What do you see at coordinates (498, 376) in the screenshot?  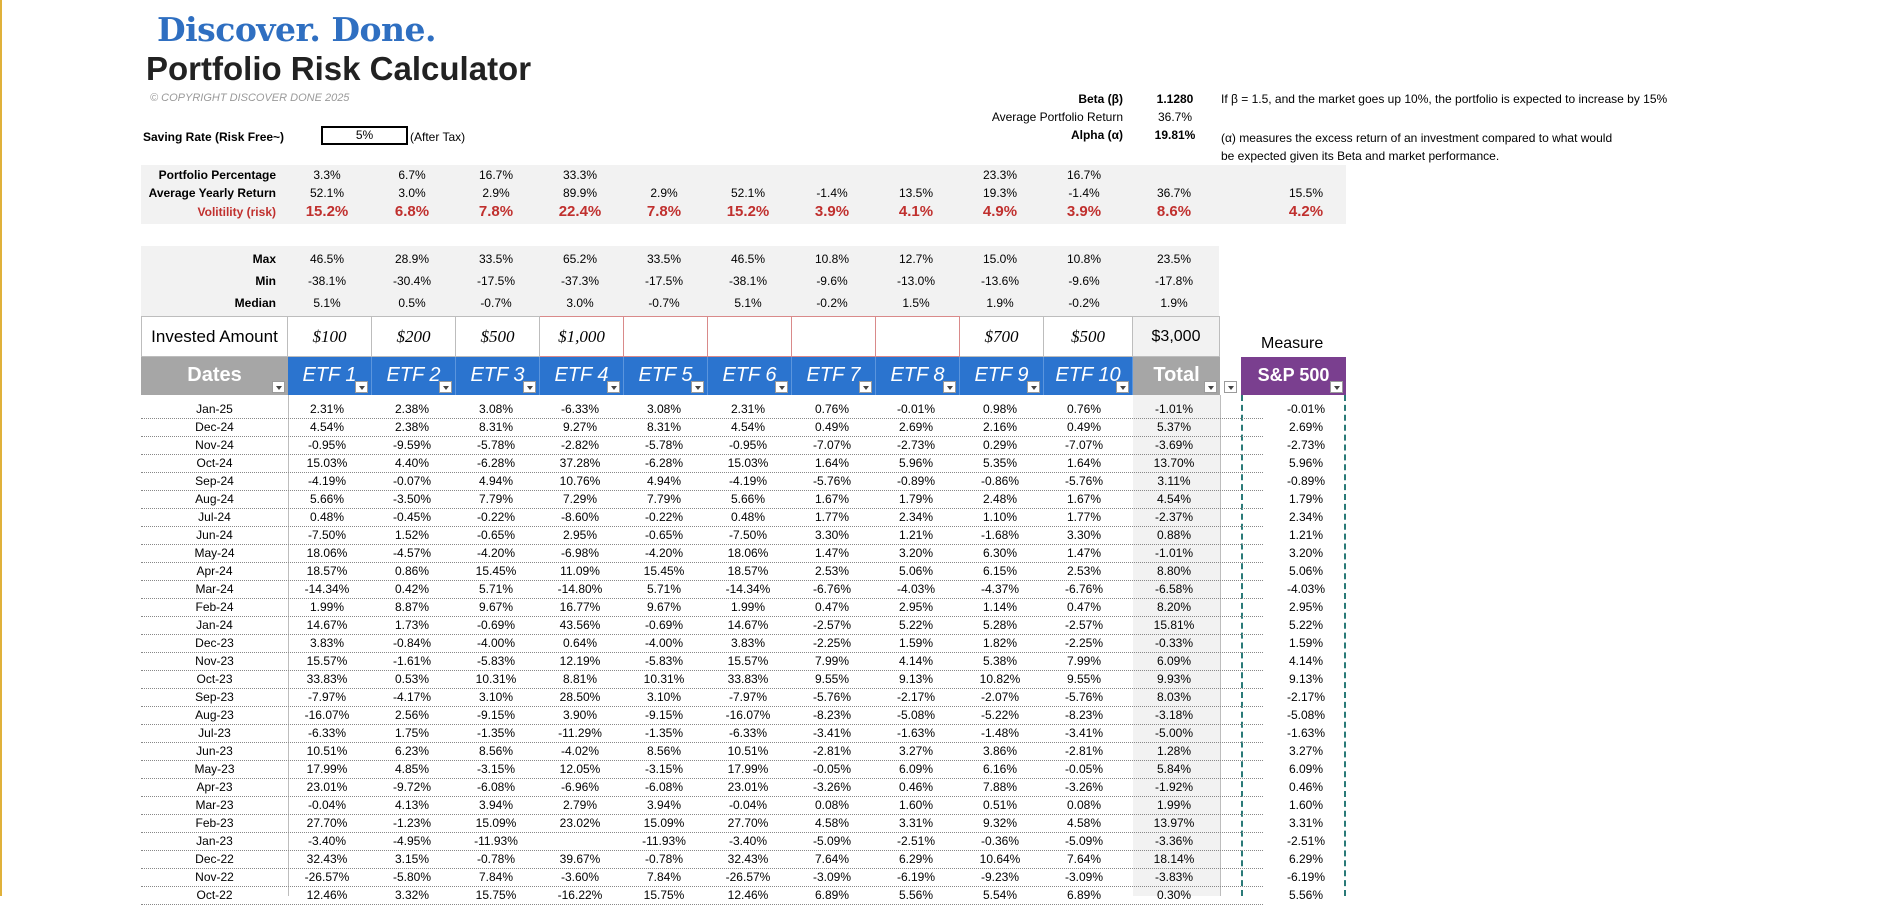 I see `header-etf-3: ETF 3` at bounding box center [498, 376].